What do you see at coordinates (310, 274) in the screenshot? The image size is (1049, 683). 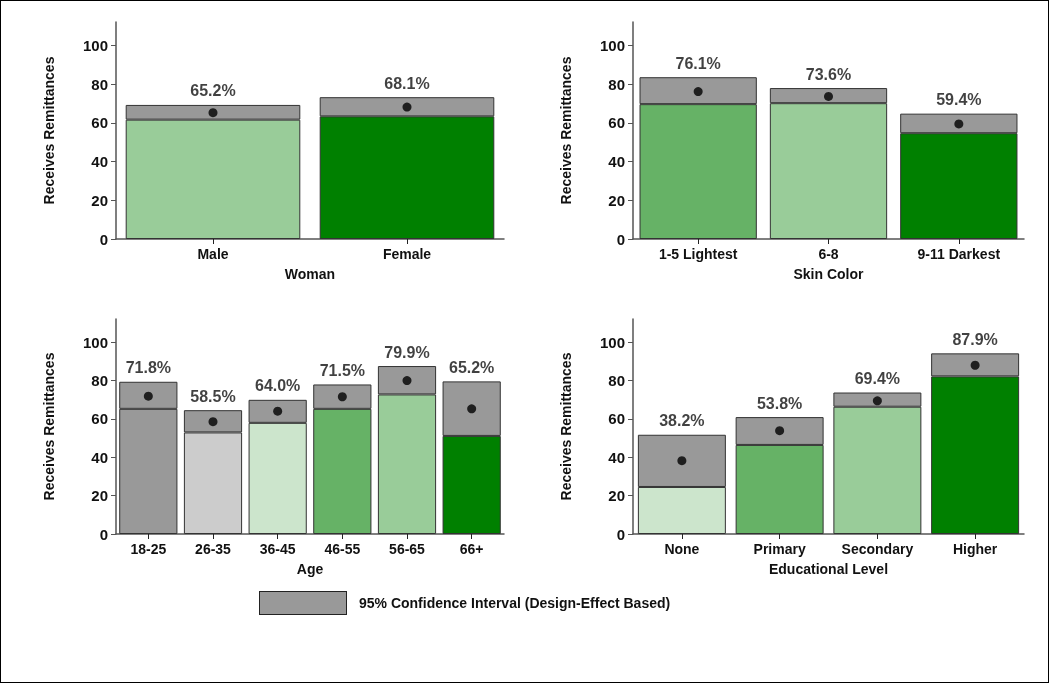 I see `x-axis-title: Woman` at bounding box center [310, 274].